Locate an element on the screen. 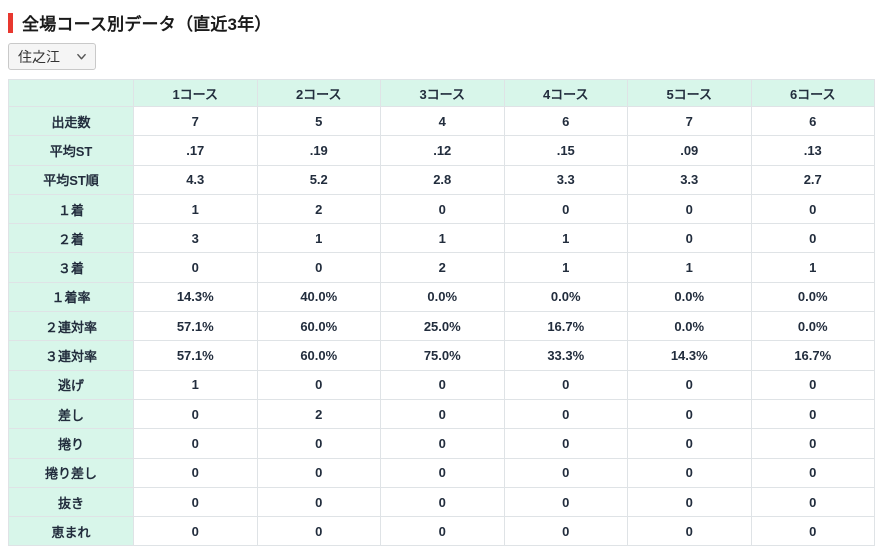  row-label: ２連対率 is located at coordinates (71, 326).